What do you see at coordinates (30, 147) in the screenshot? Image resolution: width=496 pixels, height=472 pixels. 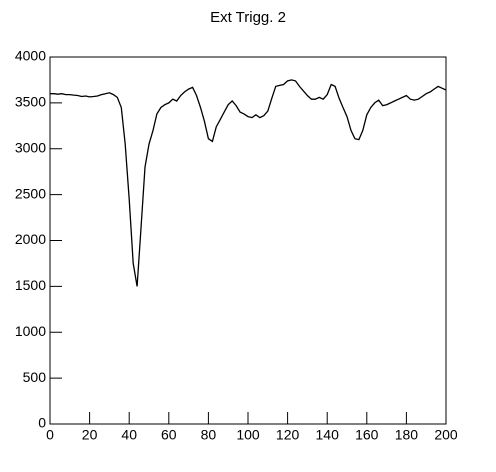 I see `y-tick-label: 3000` at bounding box center [30, 147].